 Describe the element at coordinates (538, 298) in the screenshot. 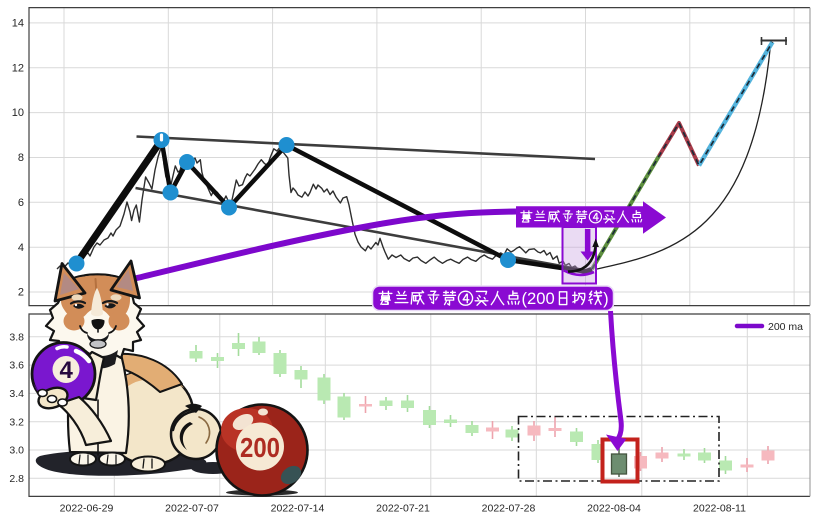

I see `svg-text: (200` at that location.